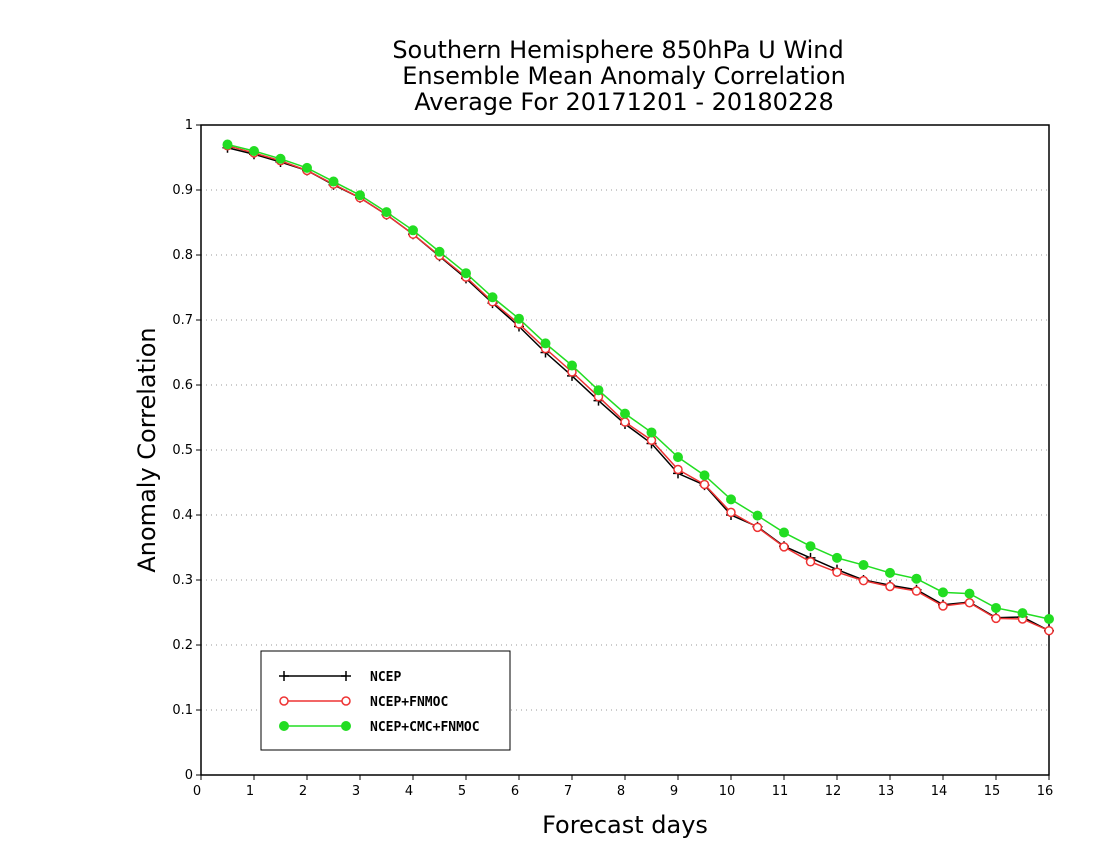 The width and height of the screenshot is (1100, 850). What do you see at coordinates (780, 791) in the screenshot?
I see `x-tick-label: 11` at bounding box center [780, 791].